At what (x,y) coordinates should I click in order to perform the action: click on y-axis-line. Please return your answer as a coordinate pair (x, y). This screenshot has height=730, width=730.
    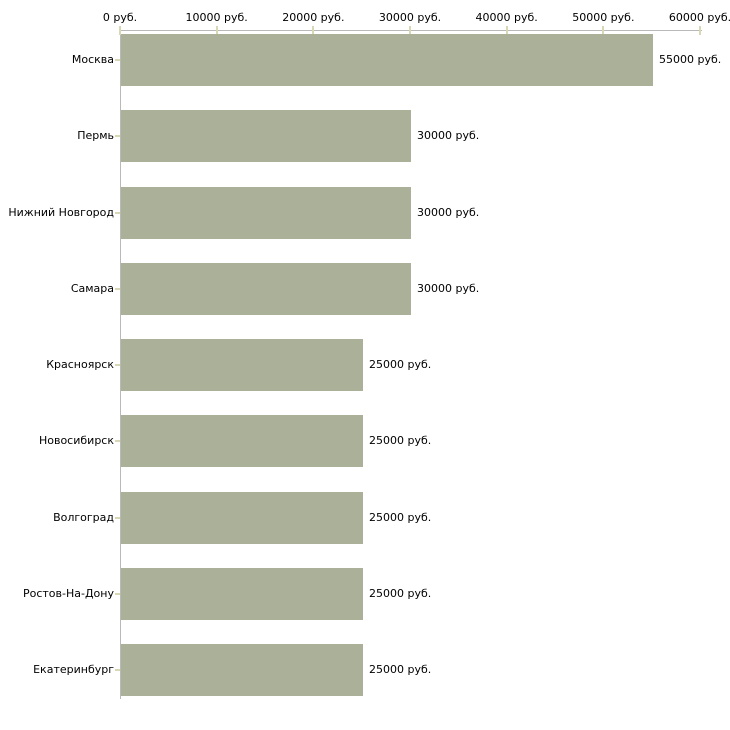
    Looking at the image, I should click on (120, 364).